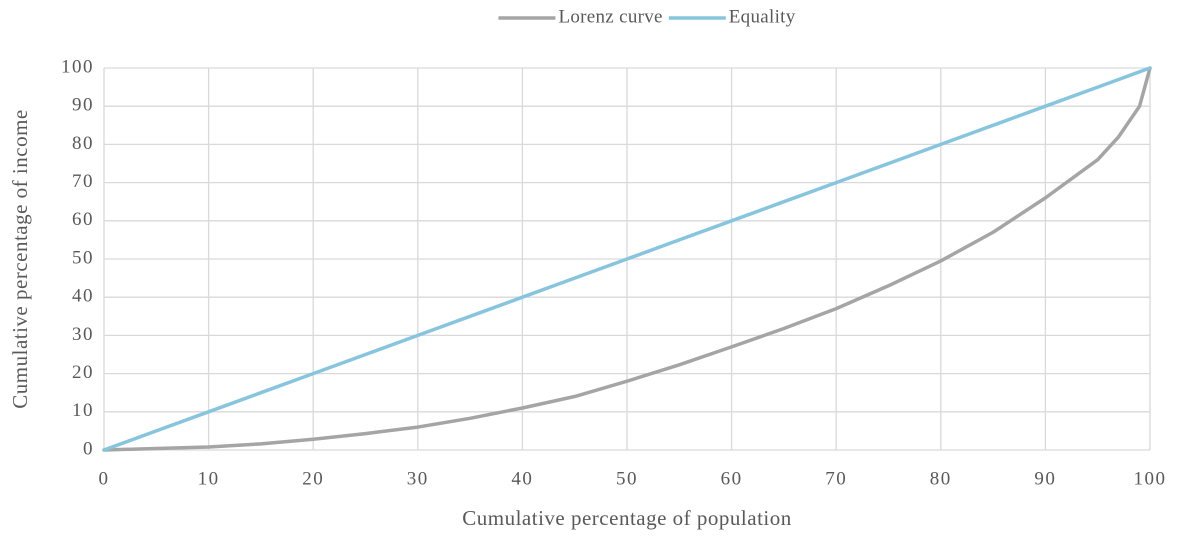  I want to click on x-tick-label: 40, so click(522, 478).